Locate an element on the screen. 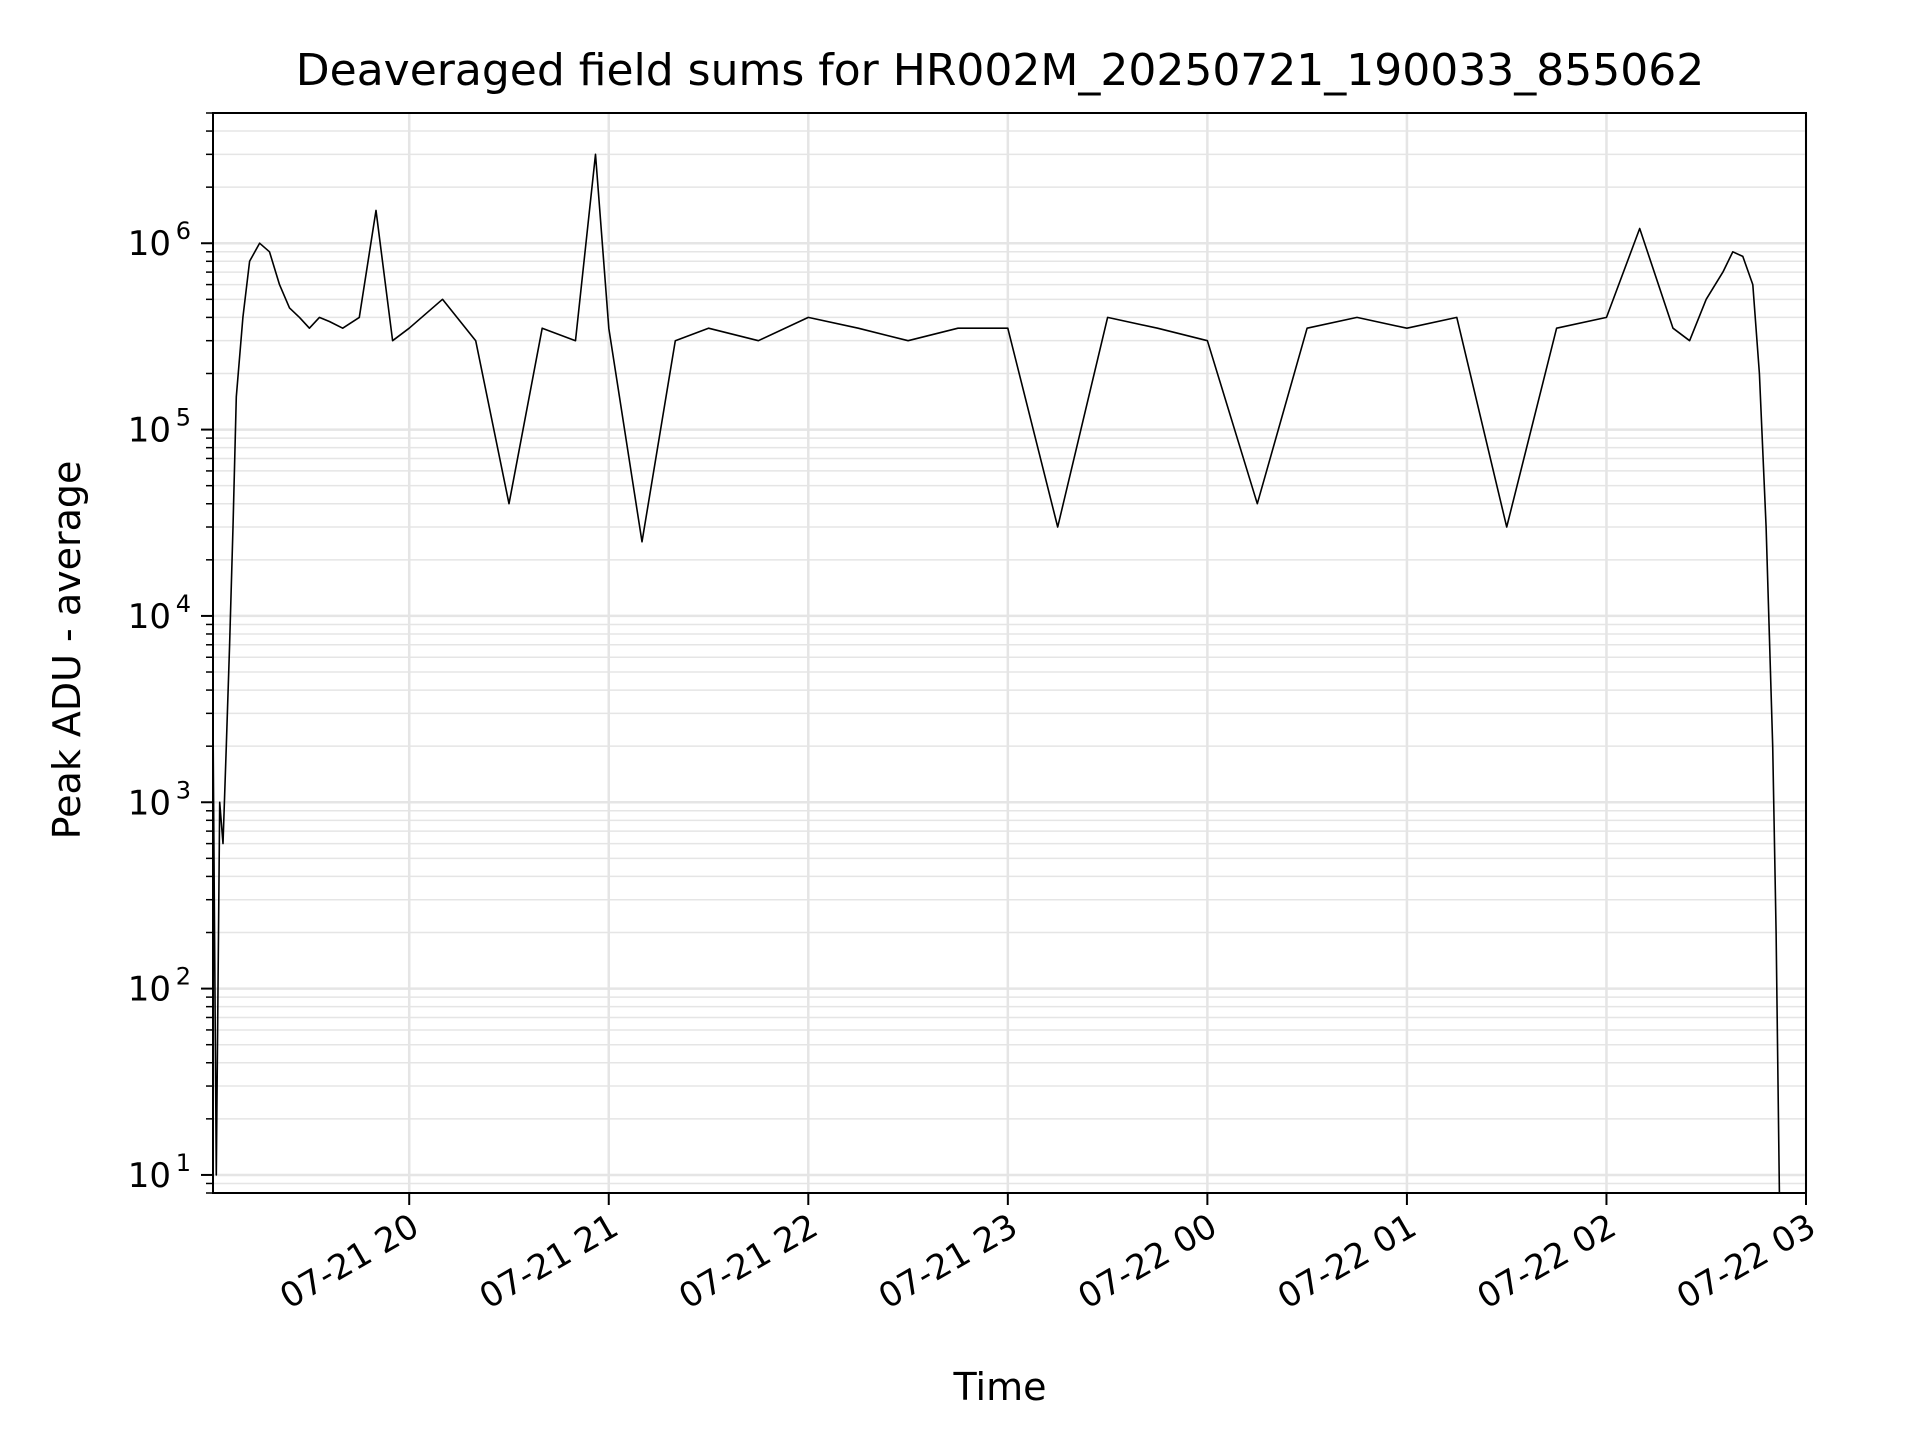  y-tick-exponent: 6 is located at coordinates (183, 231).